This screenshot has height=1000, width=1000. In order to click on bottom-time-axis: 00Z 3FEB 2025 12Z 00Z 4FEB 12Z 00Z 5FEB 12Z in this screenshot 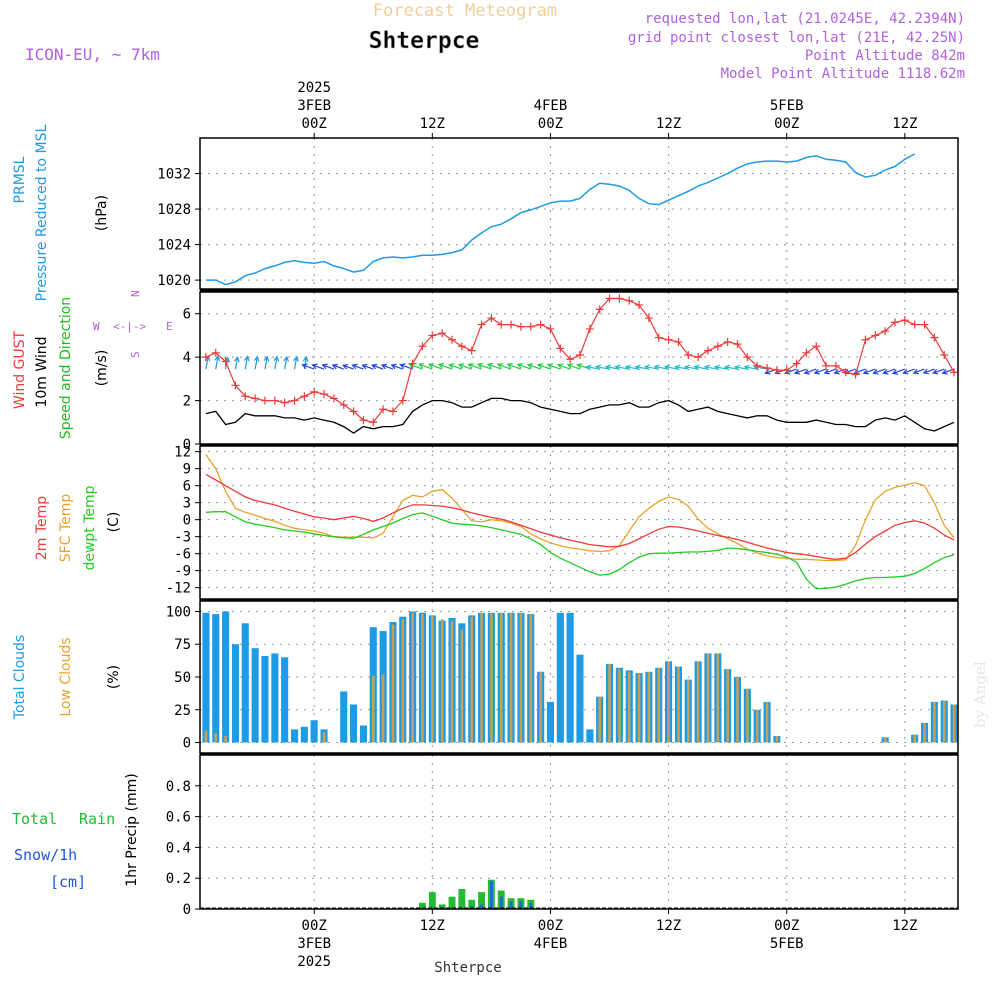, I will do `click(607, 939)`.